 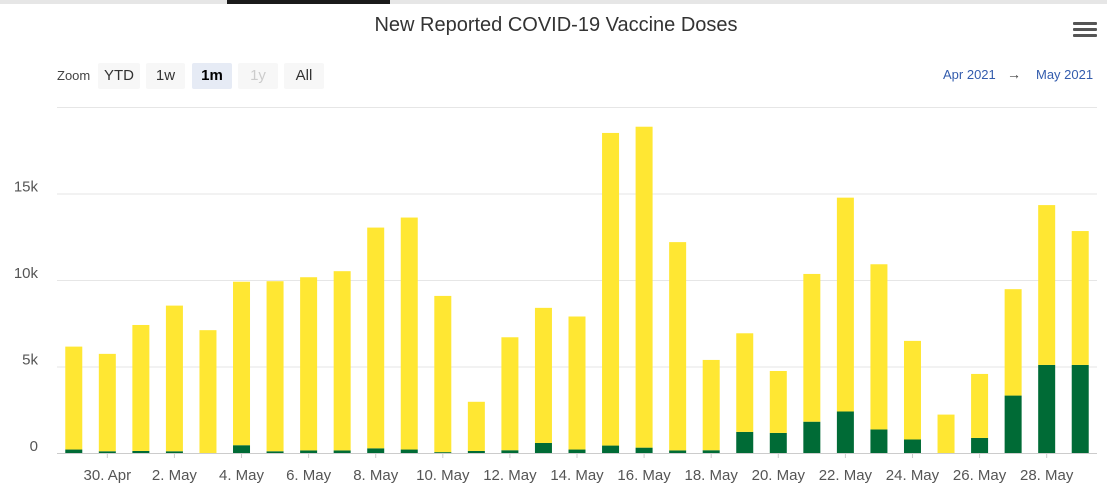 What do you see at coordinates (712, 475) in the screenshot?
I see `x-tick-label: 18. May` at bounding box center [712, 475].